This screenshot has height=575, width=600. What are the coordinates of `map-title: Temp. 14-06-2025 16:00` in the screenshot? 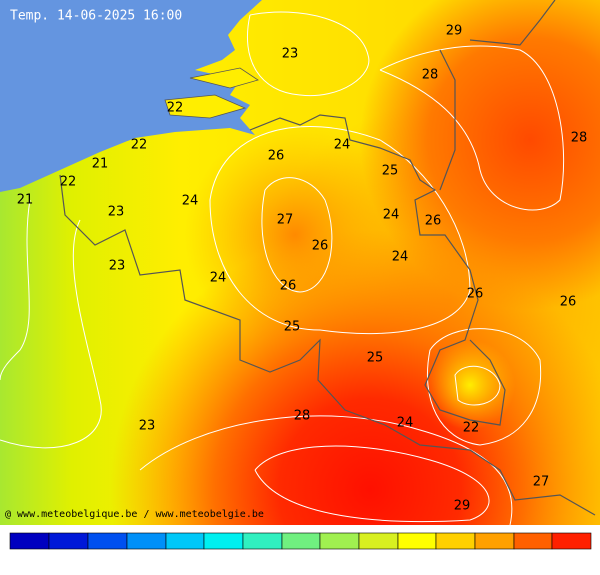 It's located at (96, 16).